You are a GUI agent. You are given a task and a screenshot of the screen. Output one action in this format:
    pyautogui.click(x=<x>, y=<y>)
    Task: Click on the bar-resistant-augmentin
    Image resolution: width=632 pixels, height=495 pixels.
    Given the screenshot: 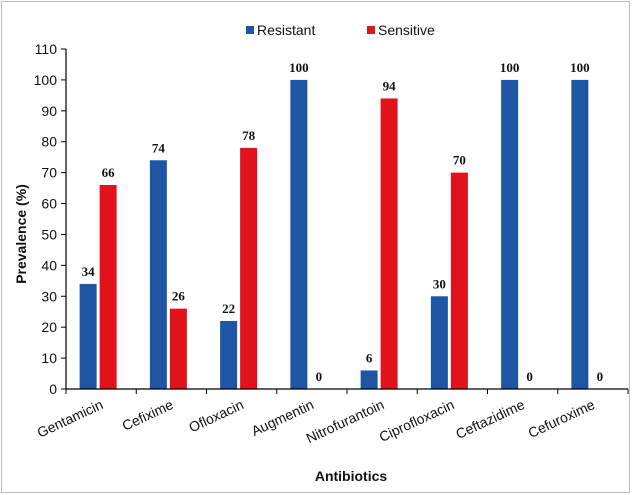 What is the action you would take?
    pyautogui.click(x=299, y=234)
    